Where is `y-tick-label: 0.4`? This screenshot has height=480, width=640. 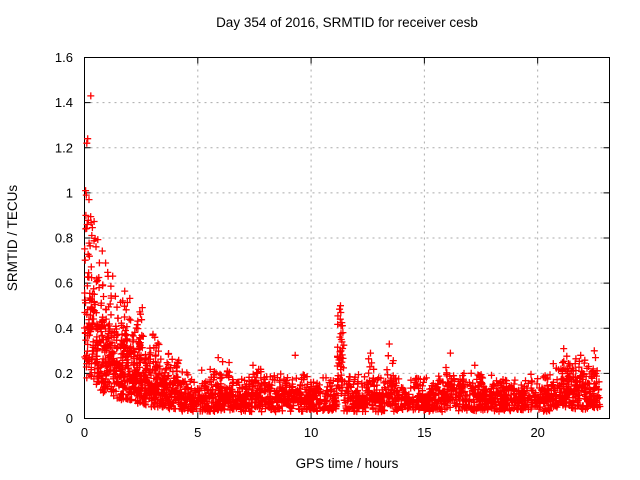
y-tick-label: 0.4 is located at coordinates (64, 328).